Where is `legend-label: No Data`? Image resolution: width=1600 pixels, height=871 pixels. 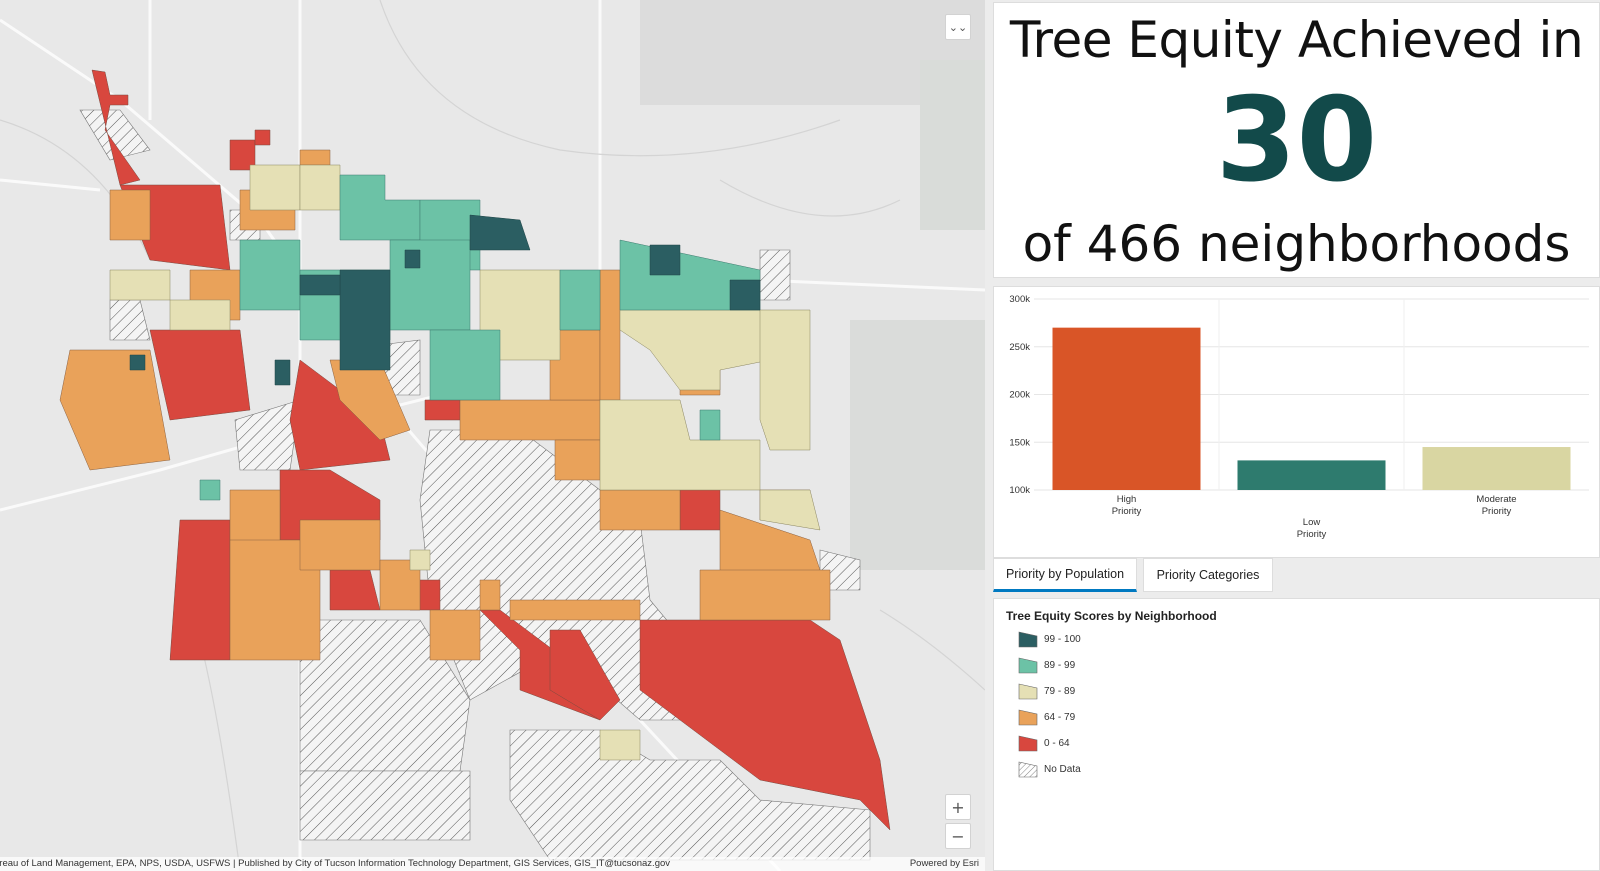
legend-label: No Data is located at coordinates (1062, 769).